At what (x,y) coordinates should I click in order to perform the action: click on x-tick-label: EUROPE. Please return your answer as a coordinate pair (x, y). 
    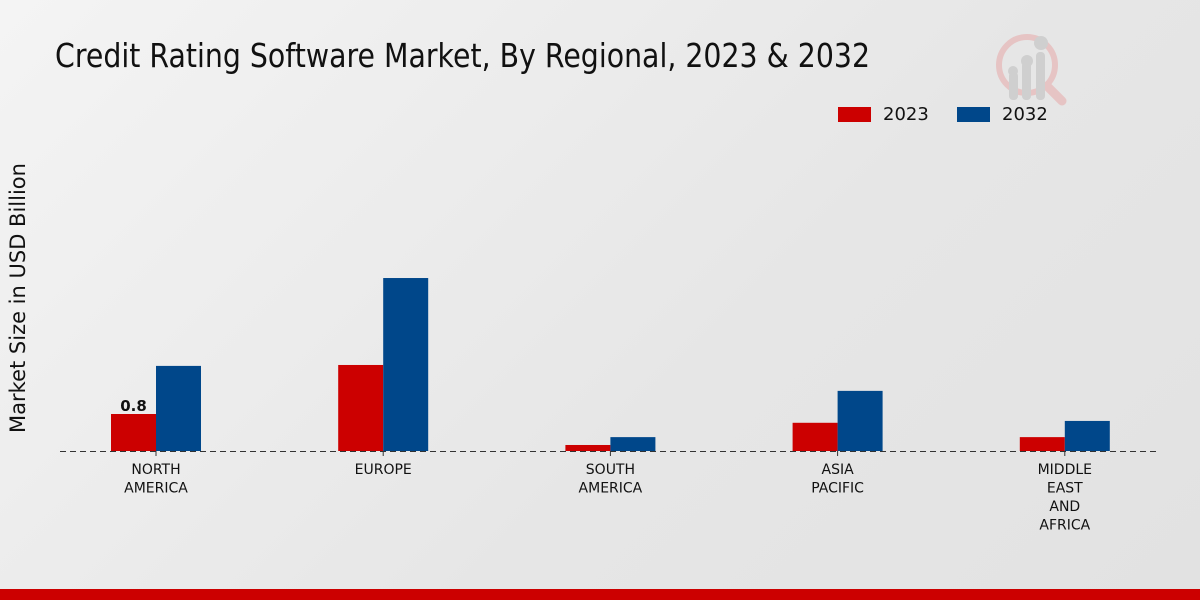
    Looking at the image, I should click on (383, 470).